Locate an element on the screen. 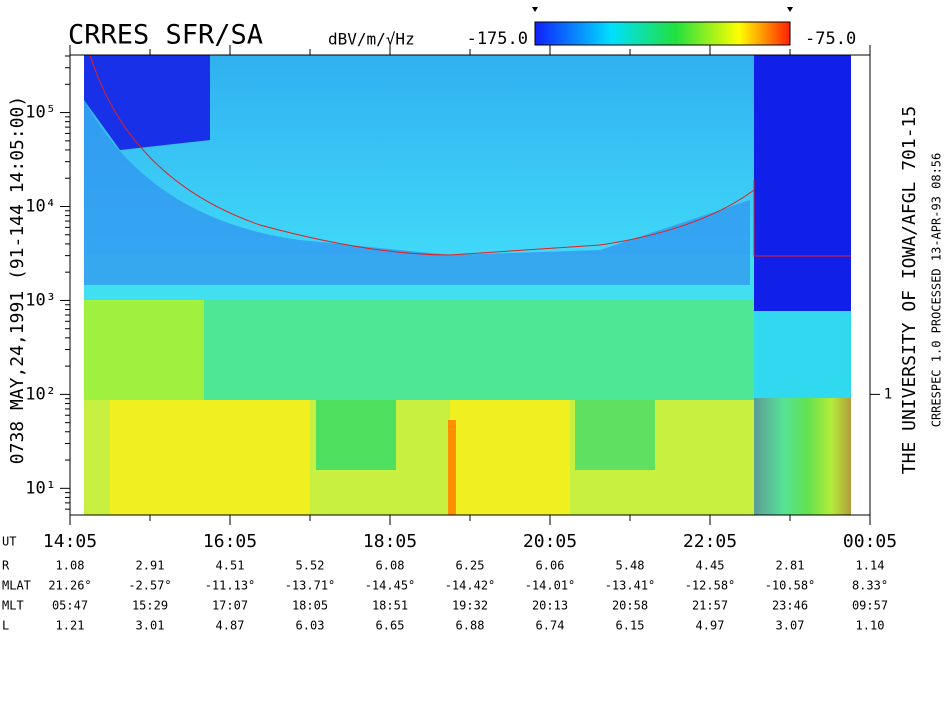 The width and height of the screenshot is (945, 720). colorbar-tick-label: -75.0 is located at coordinates (830, 39).